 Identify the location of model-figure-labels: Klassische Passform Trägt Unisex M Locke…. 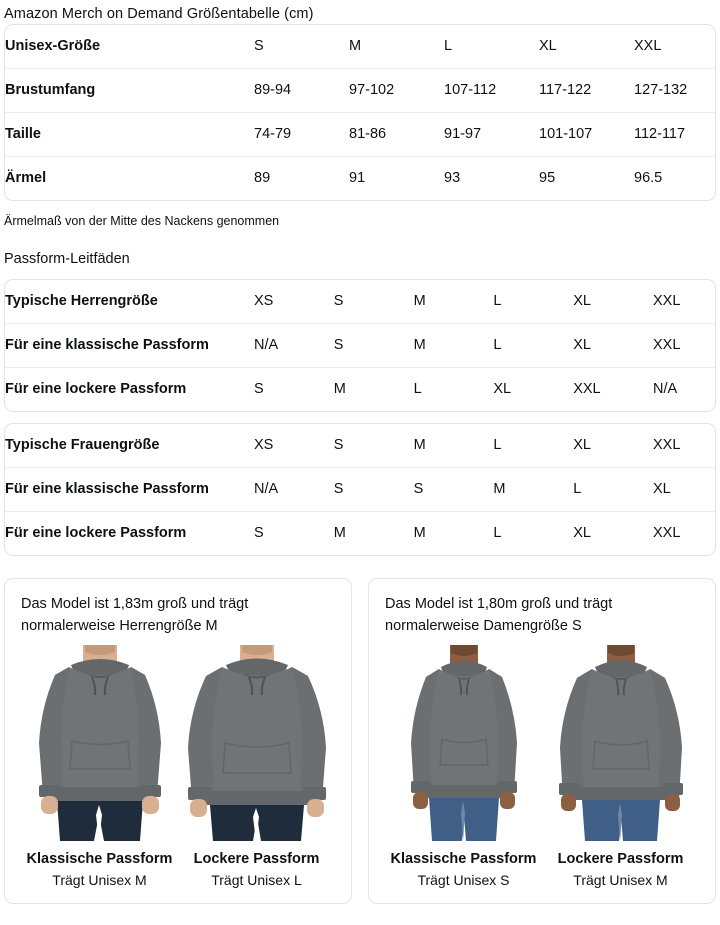
(178, 870).